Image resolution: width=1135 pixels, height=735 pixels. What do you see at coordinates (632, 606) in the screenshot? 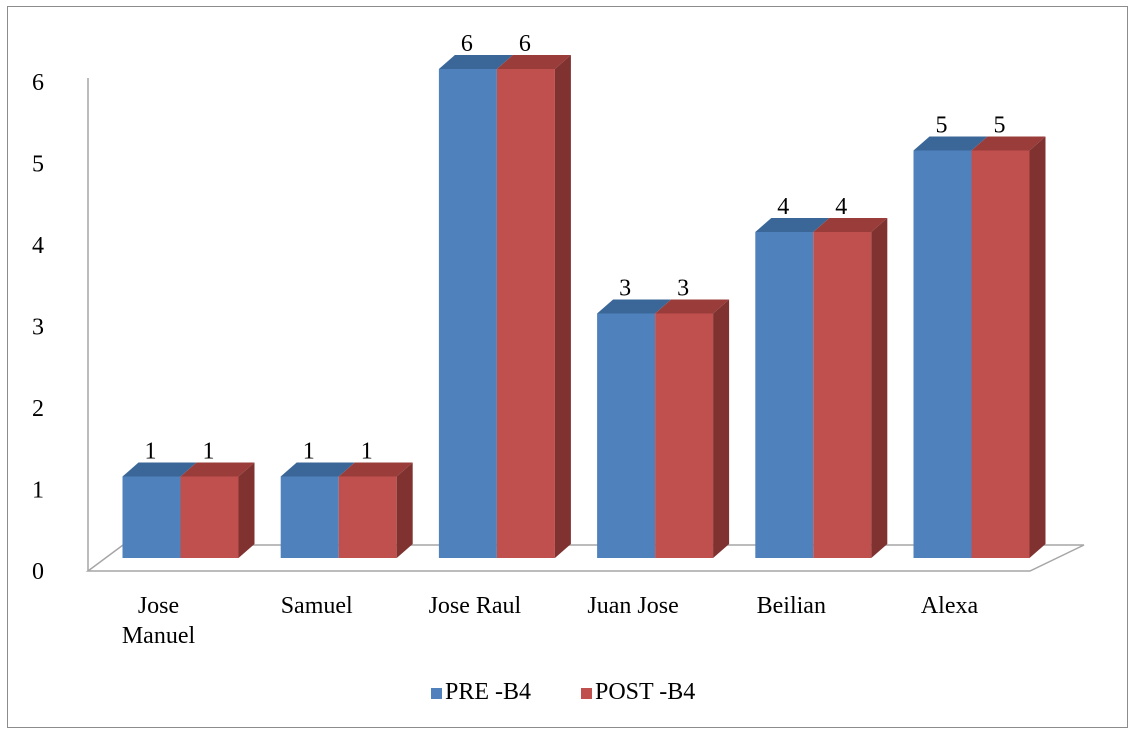
I see `x-tick-label: Juan Jose` at bounding box center [632, 606].